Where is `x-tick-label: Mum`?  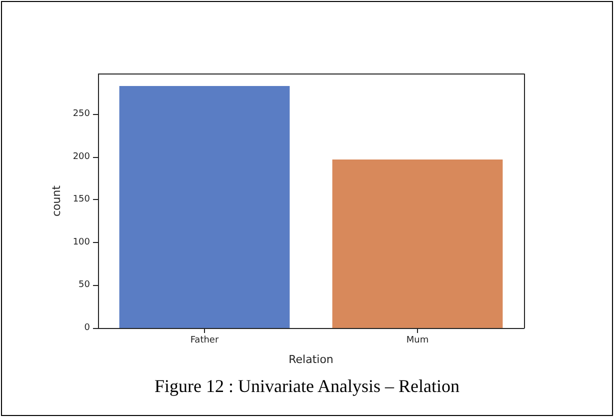
x-tick-label: Mum is located at coordinates (417, 341).